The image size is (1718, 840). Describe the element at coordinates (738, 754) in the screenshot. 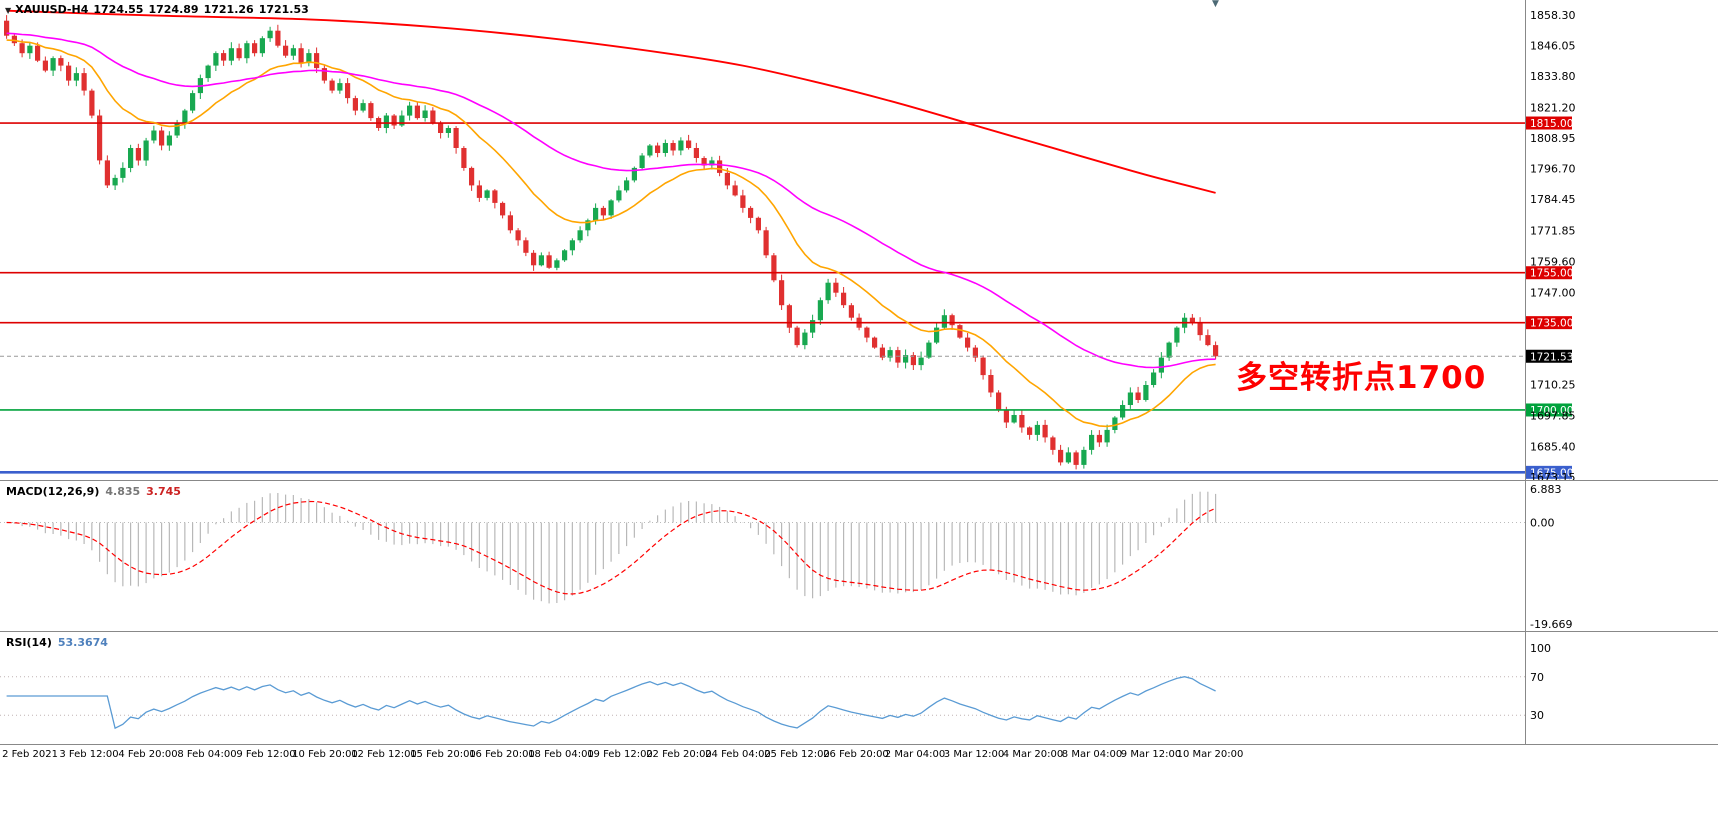

I see `time-axis-label: 24 Feb 04:00` at that location.